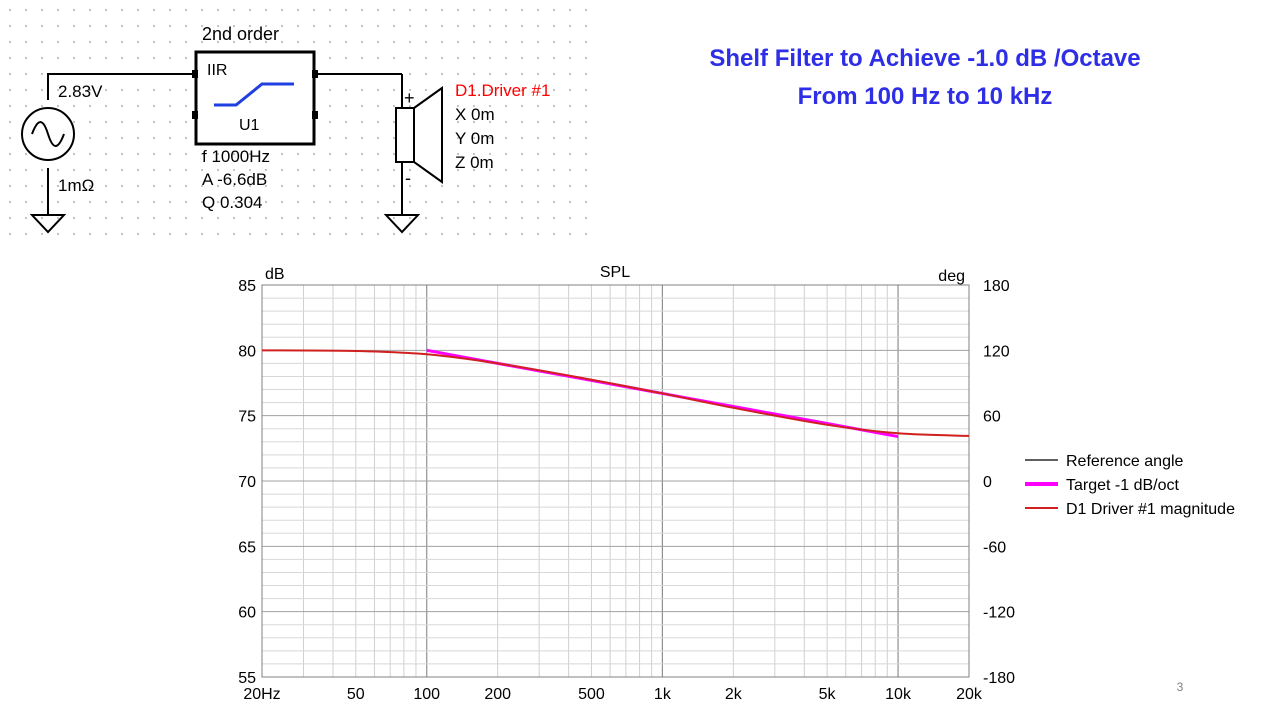 The image size is (1280, 720). Describe the element at coordinates (898, 694) in the screenshot. I see `x-tick-label: 10k` at that location.